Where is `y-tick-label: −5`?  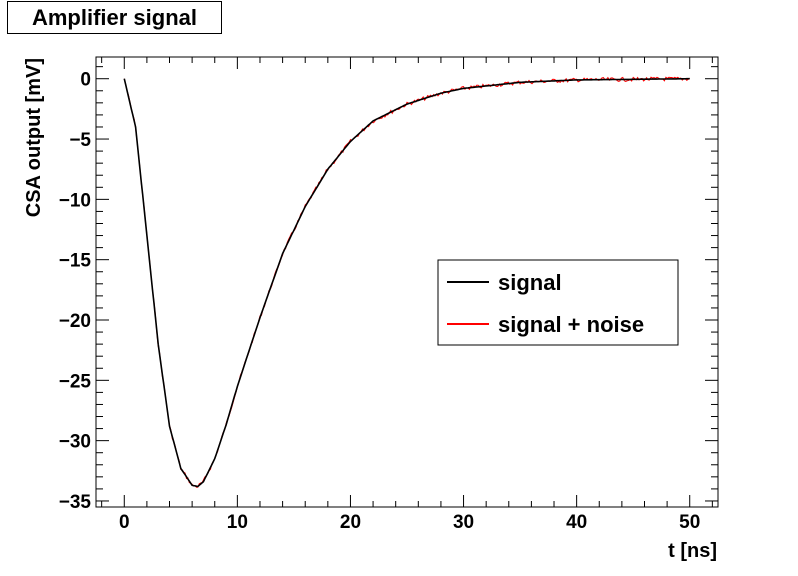 y-tick-label: −5 is located at coordinates (80, 140).